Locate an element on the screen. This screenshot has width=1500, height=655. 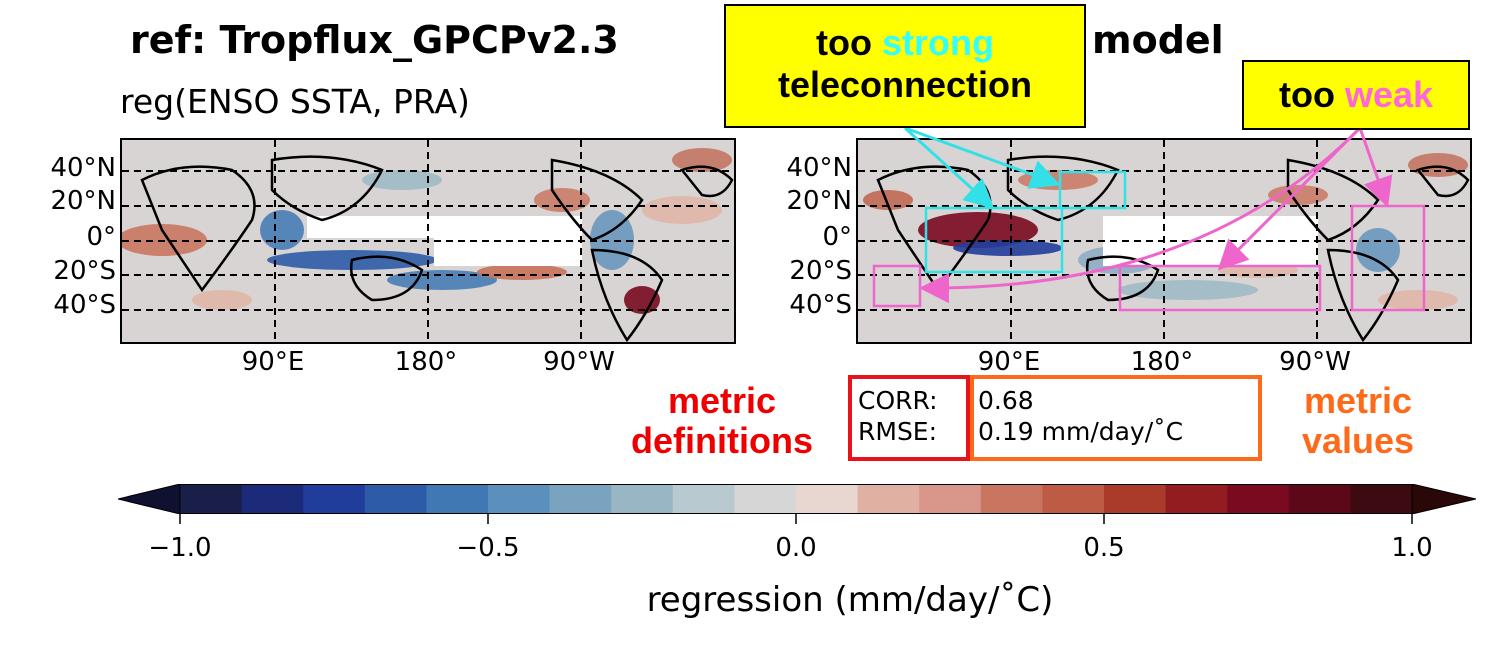
colorbar-extend-high is located at coordinates (1443, 499).